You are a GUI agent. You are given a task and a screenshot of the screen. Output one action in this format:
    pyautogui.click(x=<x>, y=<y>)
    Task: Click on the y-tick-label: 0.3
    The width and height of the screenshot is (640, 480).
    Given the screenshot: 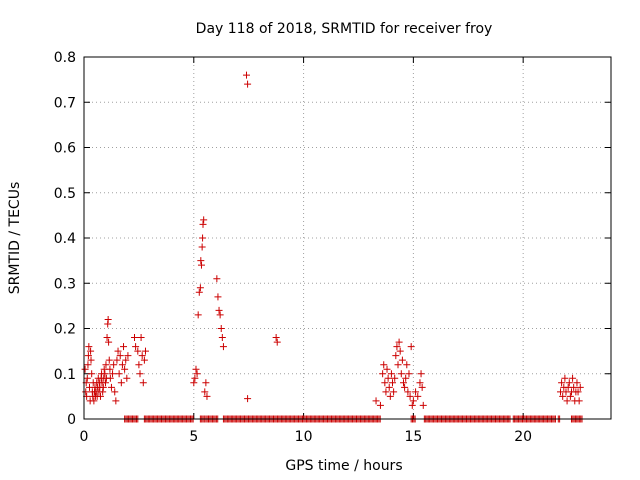 What is the action you would take?
    pyautogui.click(x=65, y=284)
    